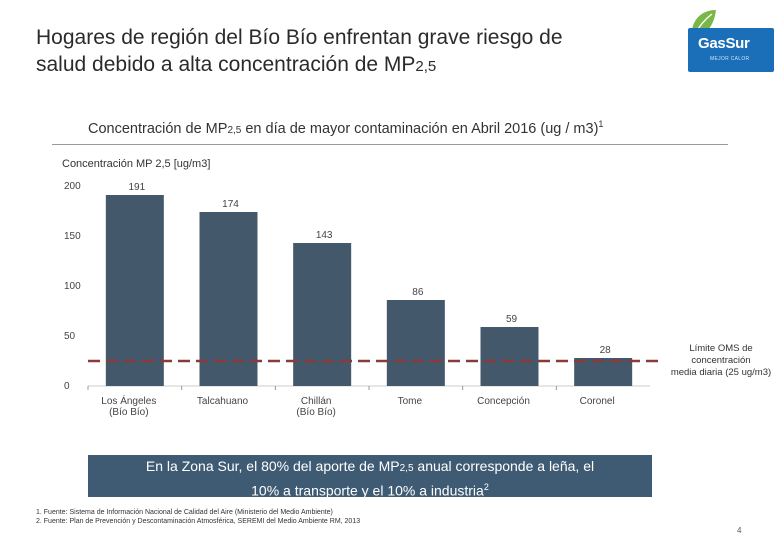  What do you see at coordinates (234, 130) in the screenshot?
I see `chart-title-subscript: 2,5` at bounding box center [234, 130].